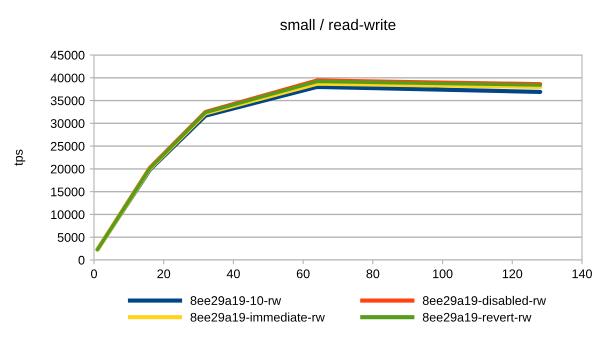 Image resolution: width=605 pixels, height=340 pixels. What do you see at coordinates (512, 273) in the screenshot?
I see `x-tick-label: 120` at bounding box center [512, 273].